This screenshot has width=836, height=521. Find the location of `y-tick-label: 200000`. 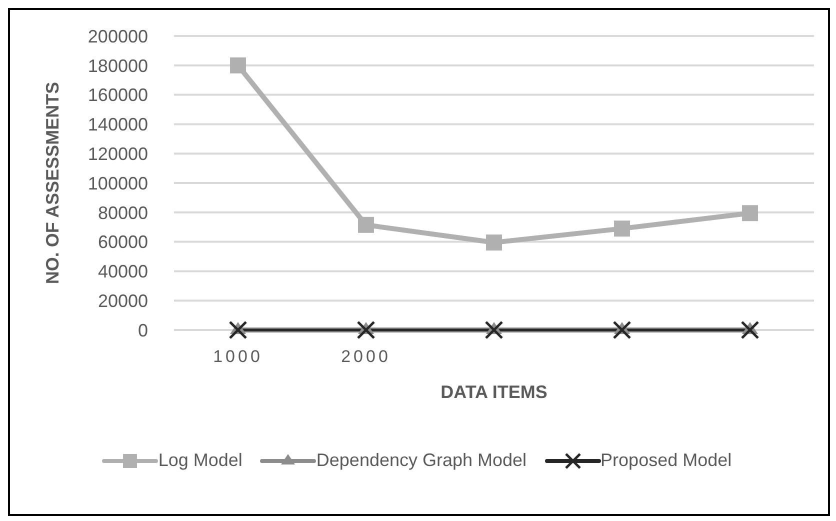

y-tick-label: 200000 is located at coordinates (118, 36).